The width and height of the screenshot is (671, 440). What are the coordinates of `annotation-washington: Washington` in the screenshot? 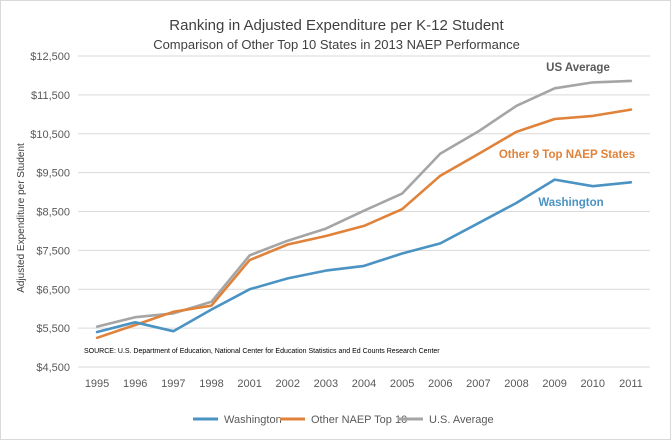 It's located at (570, 203).